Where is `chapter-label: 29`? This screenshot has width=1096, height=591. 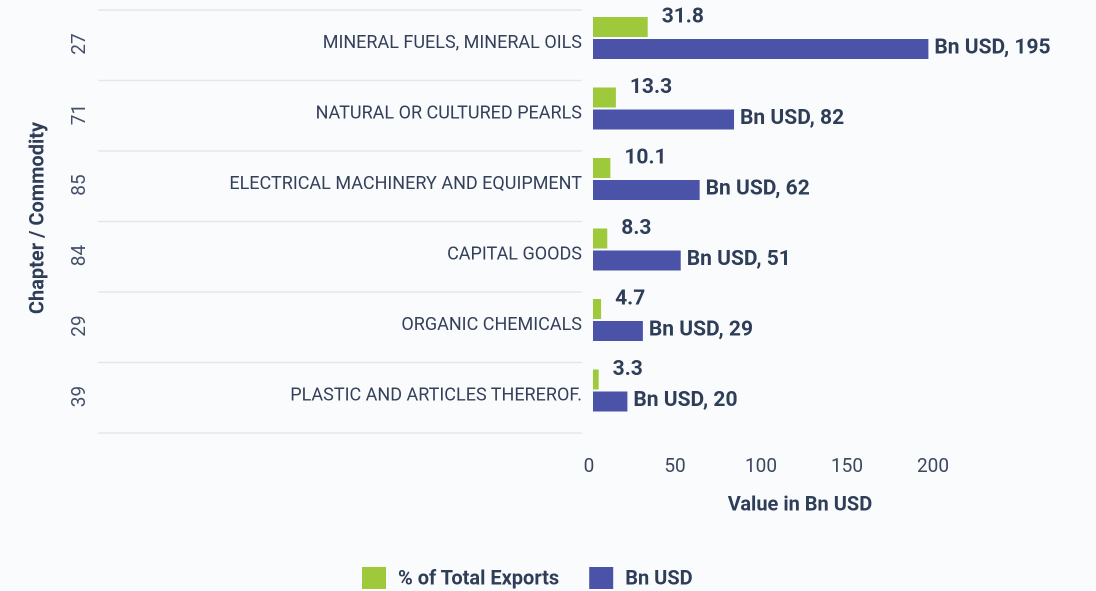 chapter-label: 29 is located at coordinates (78, 325).